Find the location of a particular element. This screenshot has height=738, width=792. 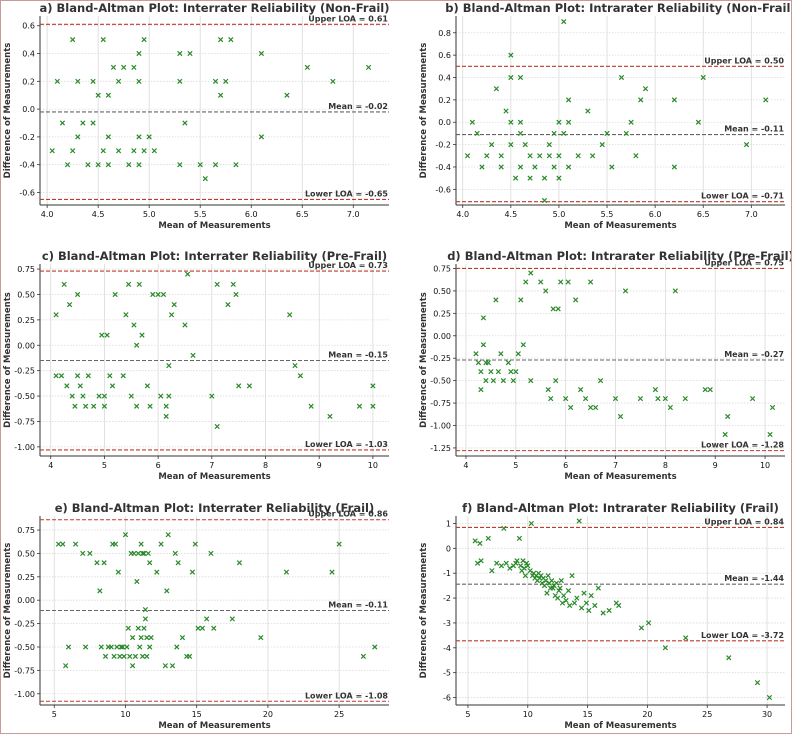

upper-loa-label: Upper LOA = 0.86 is located at coordinates (348, 514).